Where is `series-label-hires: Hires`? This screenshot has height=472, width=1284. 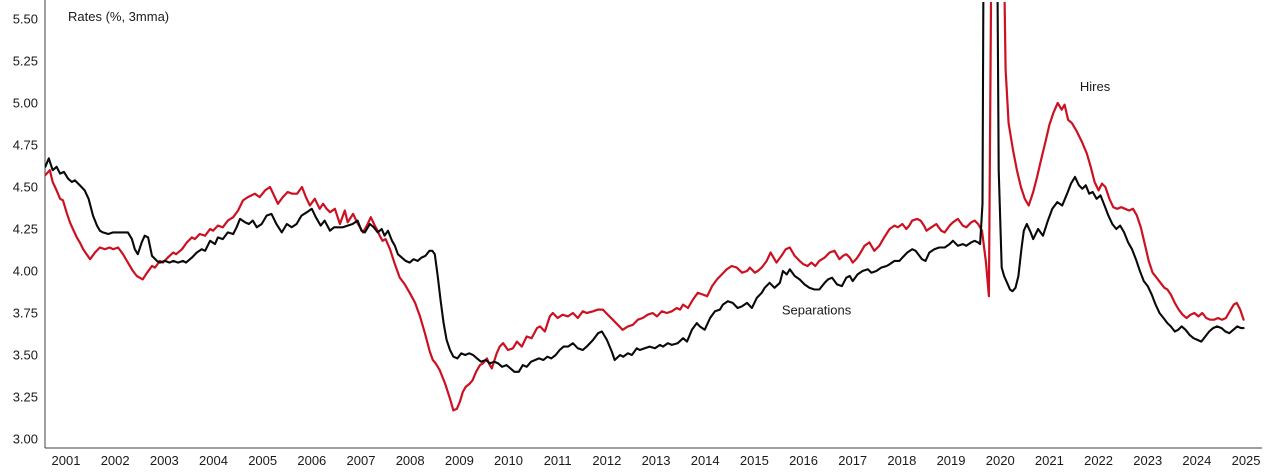 series-label-hires: Hires is located at coordinates (1095, 86).